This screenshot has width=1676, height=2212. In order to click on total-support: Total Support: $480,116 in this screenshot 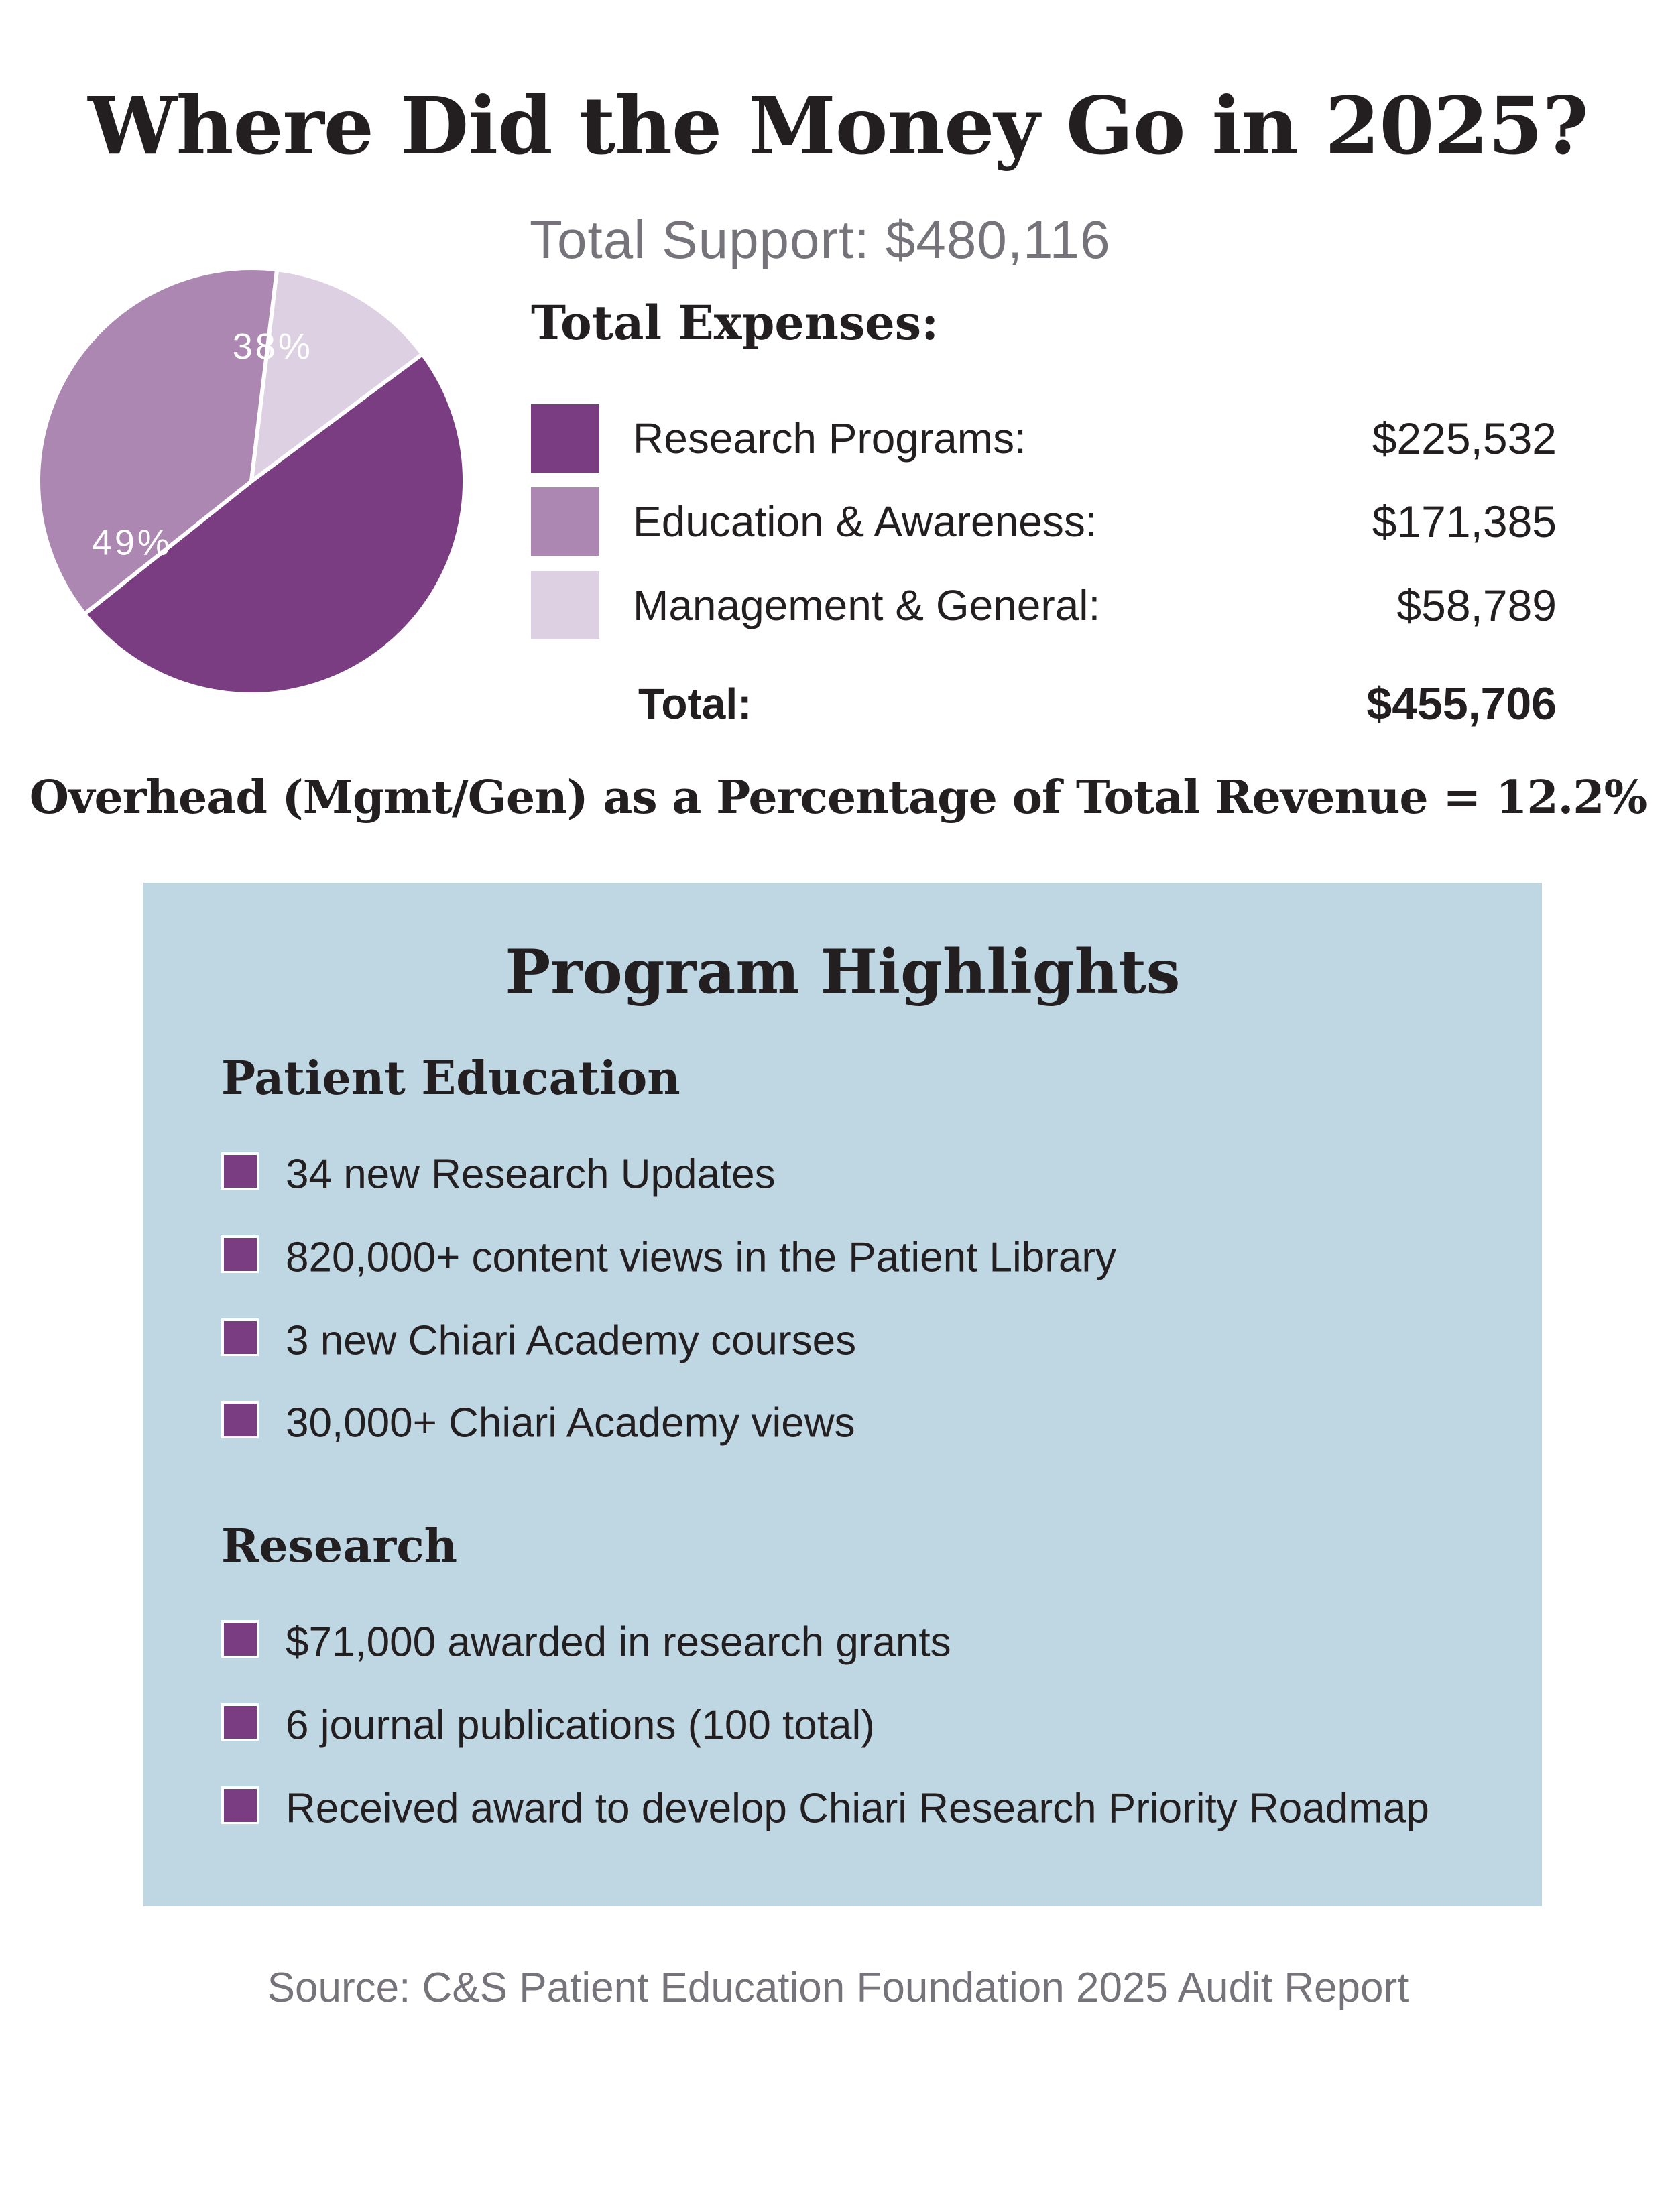, I will do `click(820, 239)`.